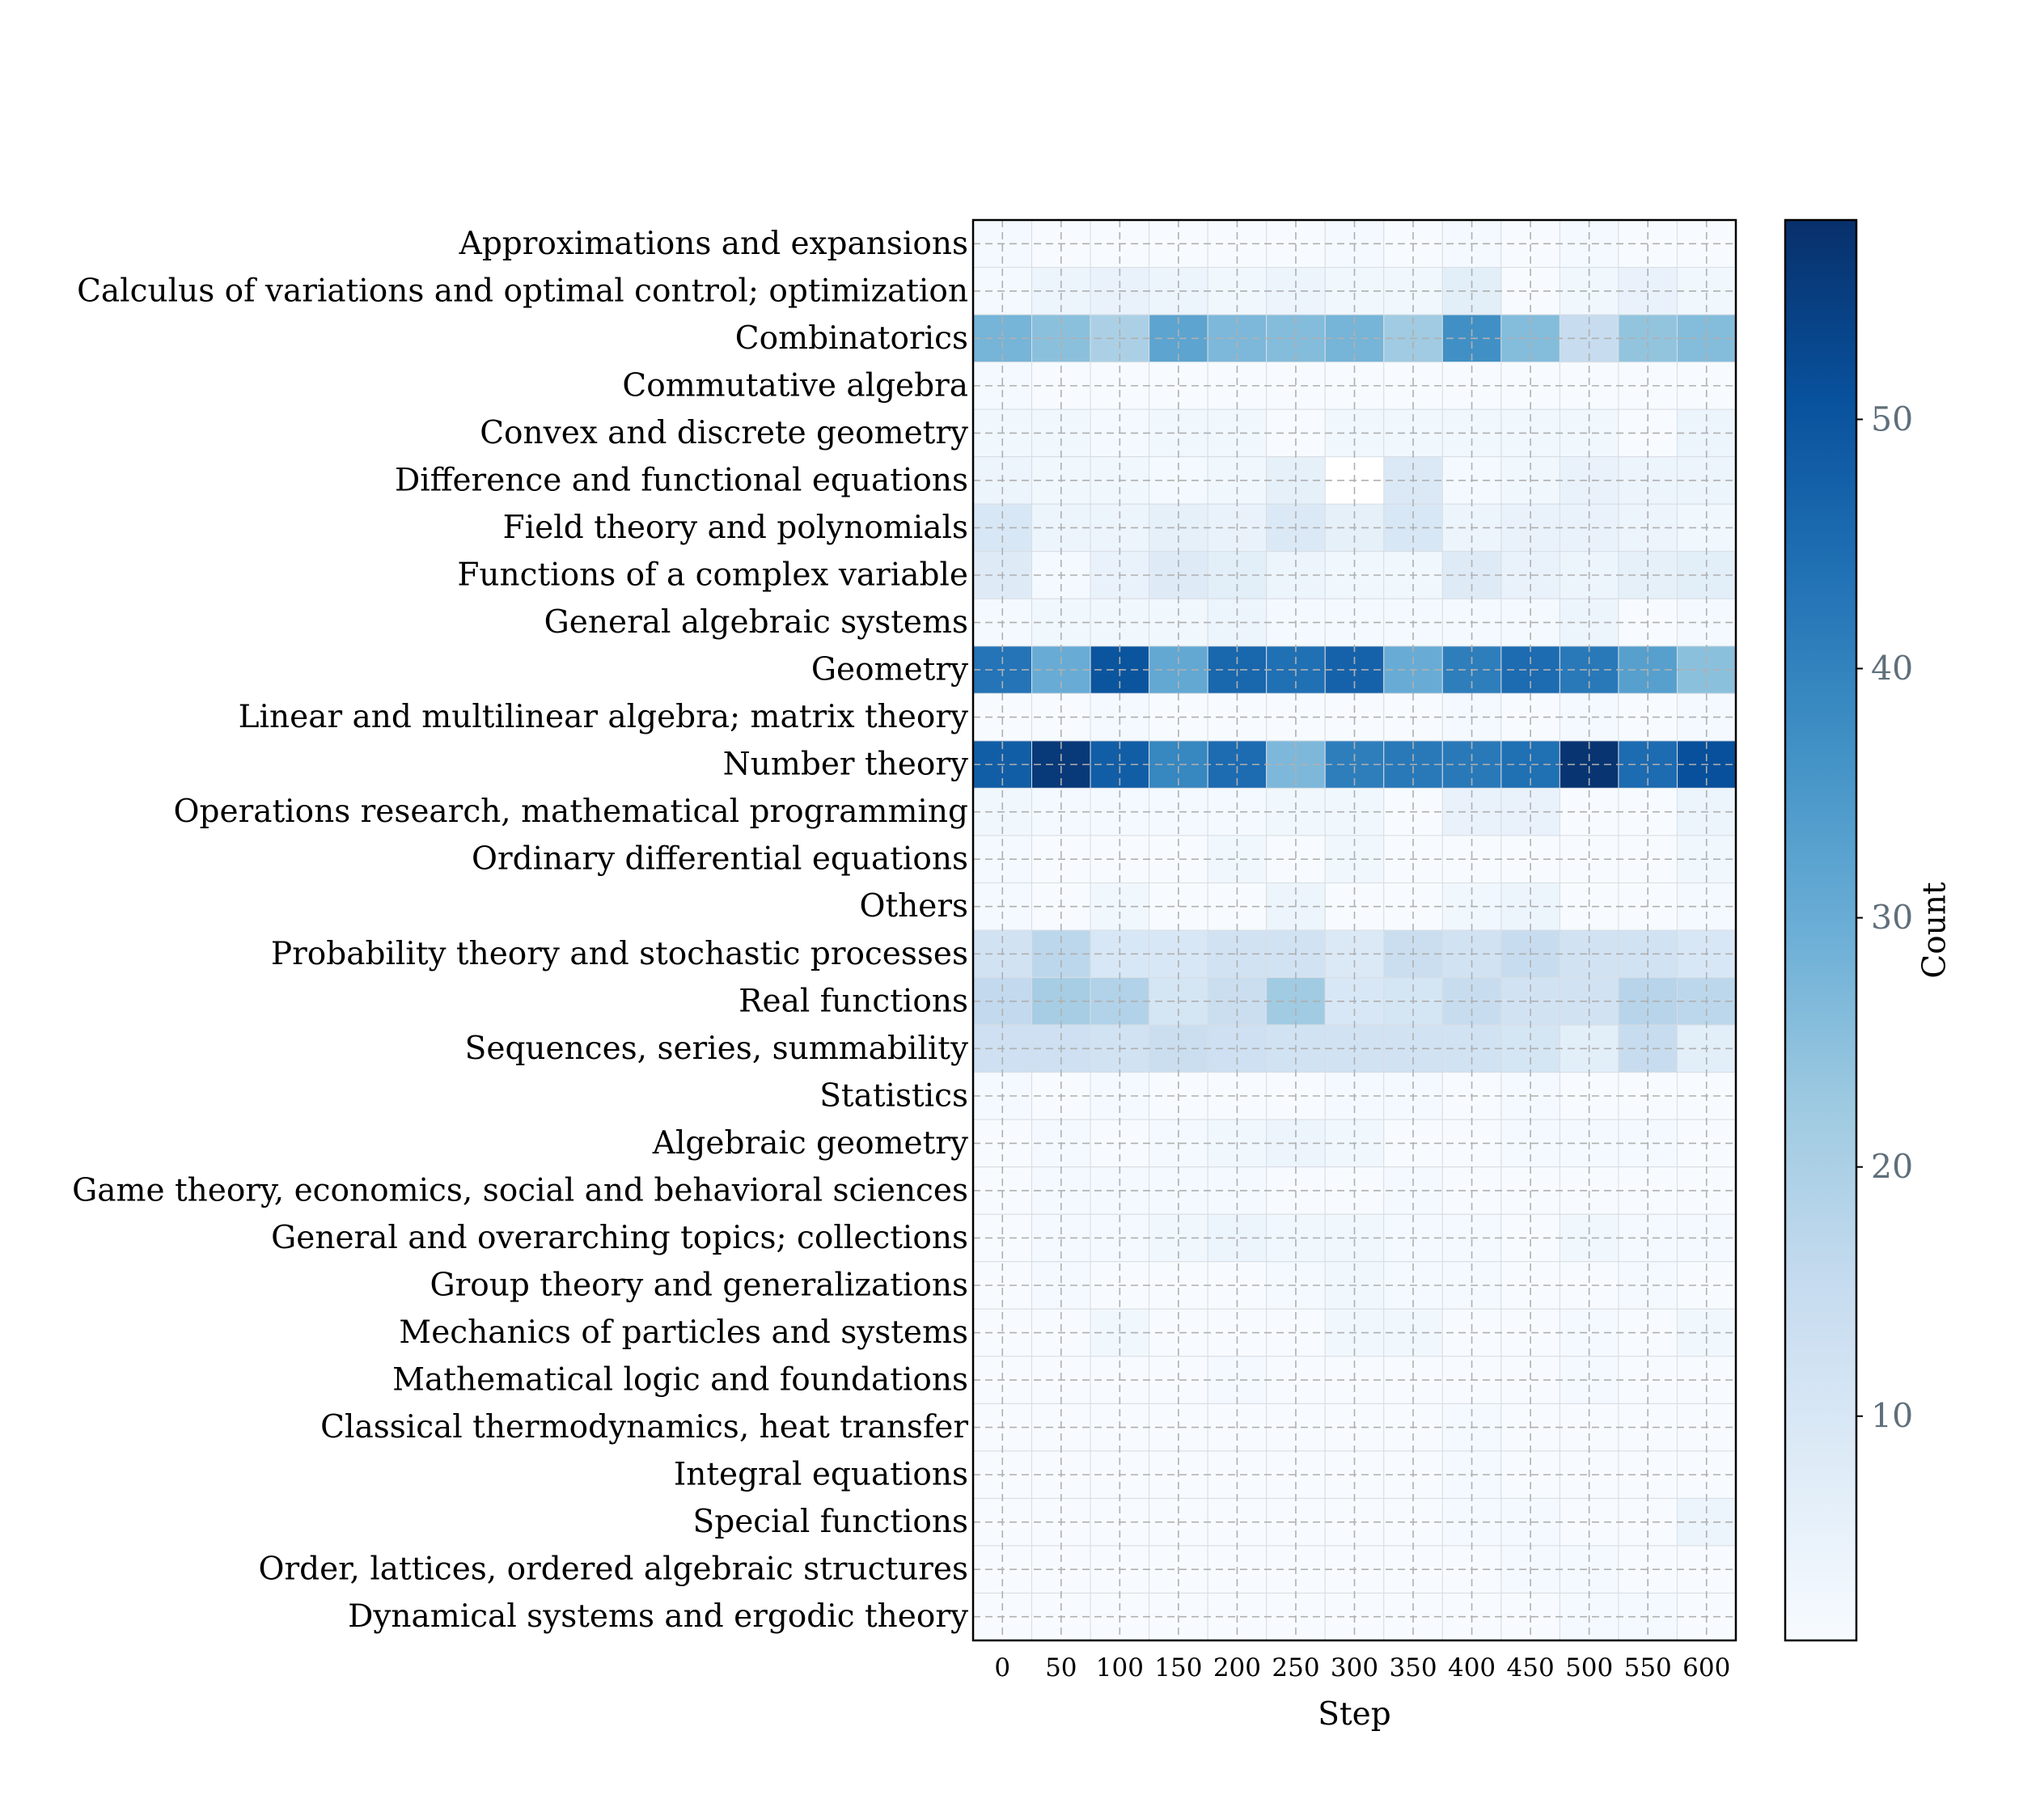 This screenshot has width=2023, height=1820. I want to click on x-tick-label: 400, so click(1472, 1667).